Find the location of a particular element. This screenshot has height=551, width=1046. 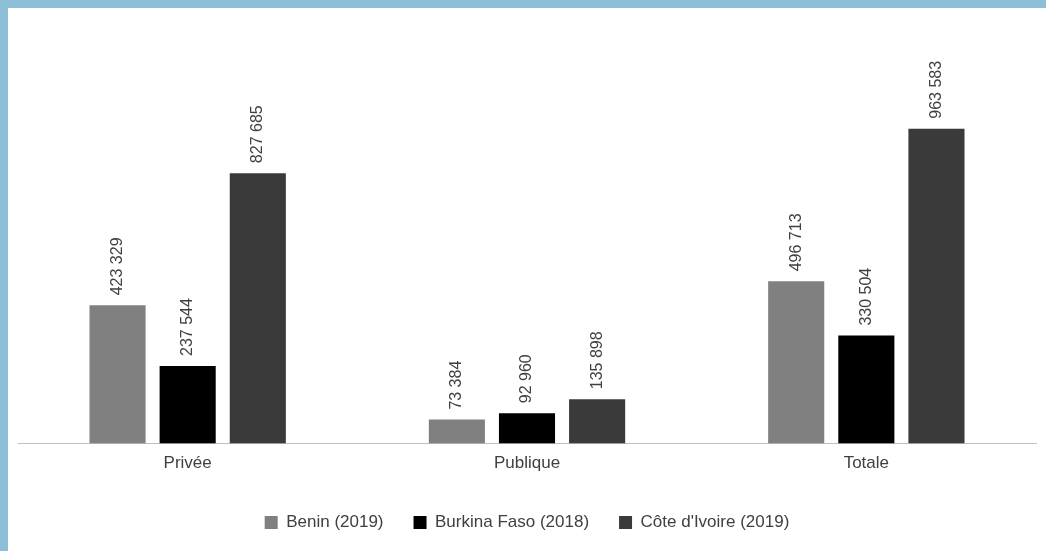

data-label: 73 384 is located at coordinates (456, 385).